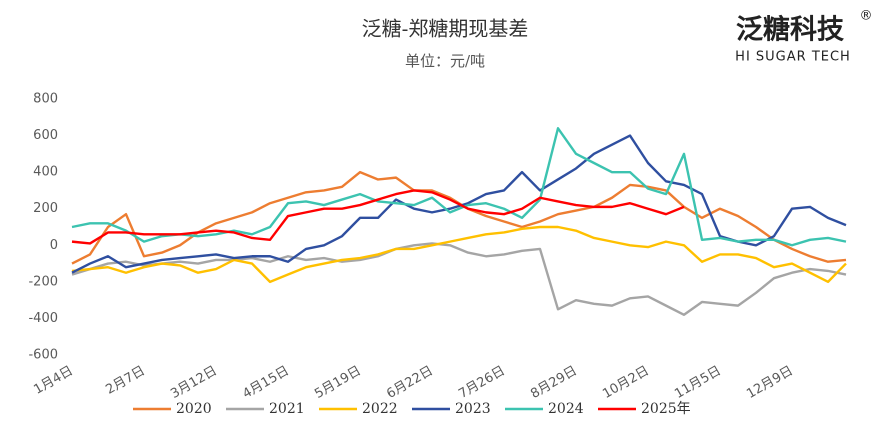 Image resolution: width=889 pixels, height=422 pixels. I want to click on x-tick-label: 6月22日, so click(410, 383).